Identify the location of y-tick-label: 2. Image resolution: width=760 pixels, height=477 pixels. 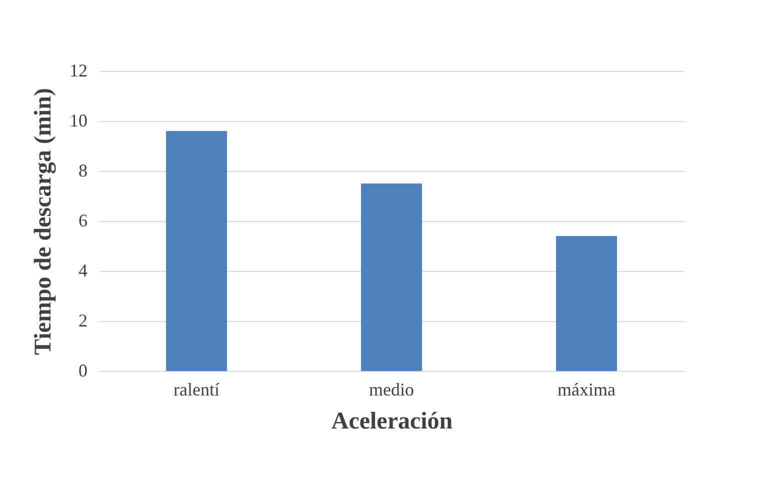
(83, 320).